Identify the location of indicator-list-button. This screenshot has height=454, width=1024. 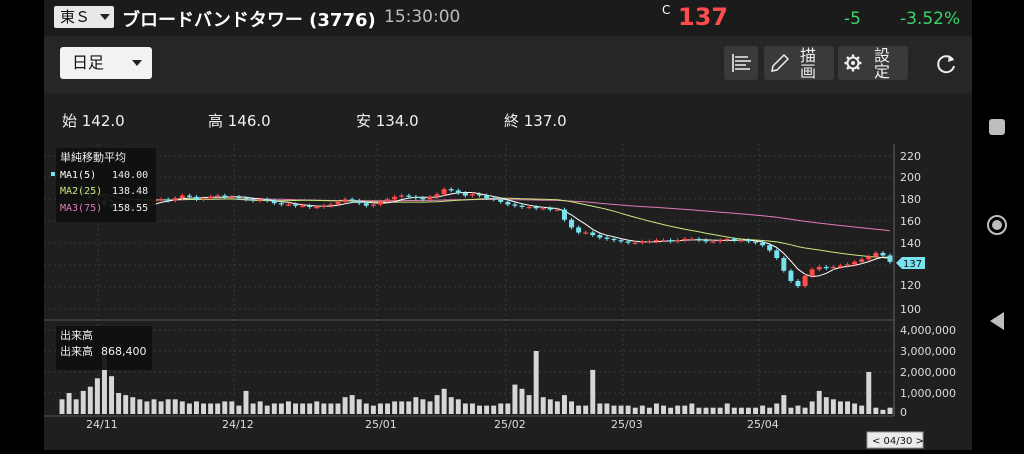
(741, 63).